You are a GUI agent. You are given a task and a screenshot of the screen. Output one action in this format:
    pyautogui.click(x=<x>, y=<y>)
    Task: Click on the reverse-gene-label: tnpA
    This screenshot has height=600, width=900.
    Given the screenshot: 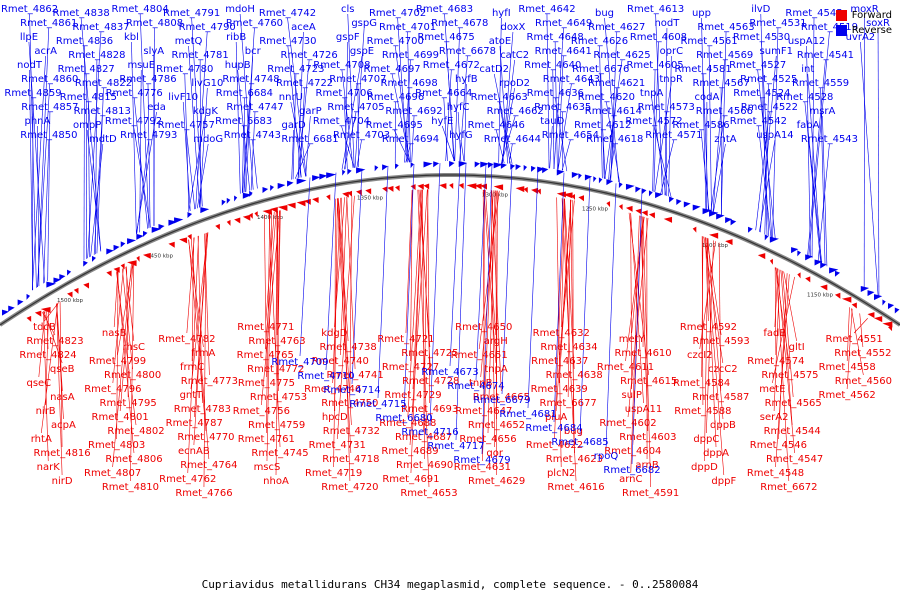 What is the action you would take?
    pyautogui.click(x=652, y=93)
    